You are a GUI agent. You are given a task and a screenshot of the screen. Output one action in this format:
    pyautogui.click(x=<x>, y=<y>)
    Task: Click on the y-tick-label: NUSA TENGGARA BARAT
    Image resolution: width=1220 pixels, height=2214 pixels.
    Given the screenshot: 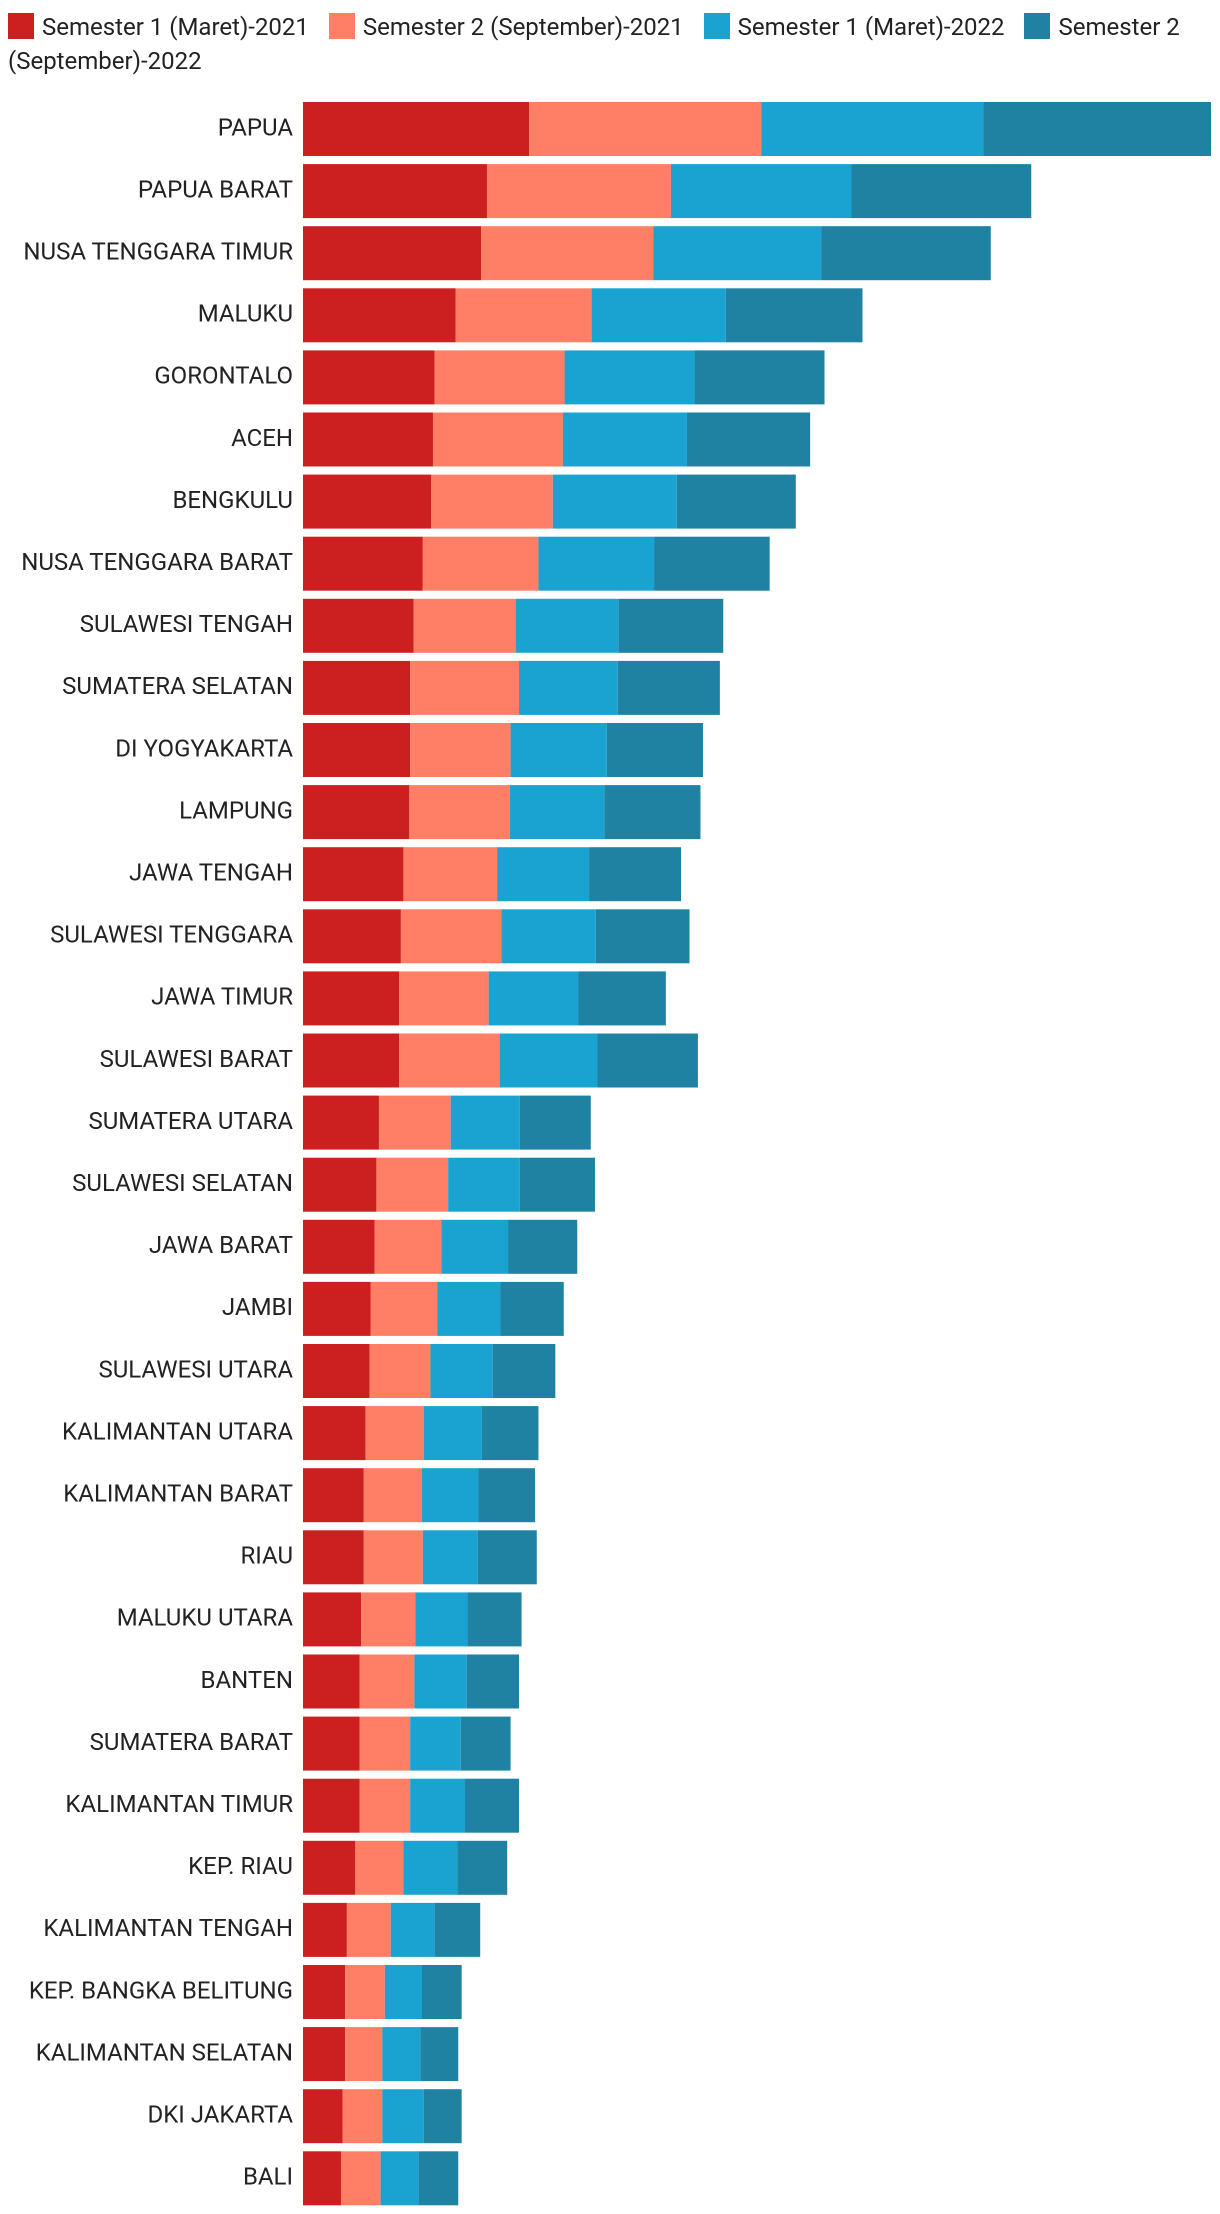 What is the action you would take?
    pyautogui.click(x=157, y=562)
    